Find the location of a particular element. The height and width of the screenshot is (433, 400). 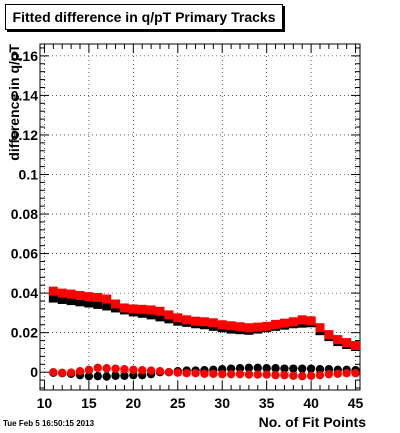

chart-title: Fitted difference in q/pT Primary Tracks is located at coordinates (144, 17).